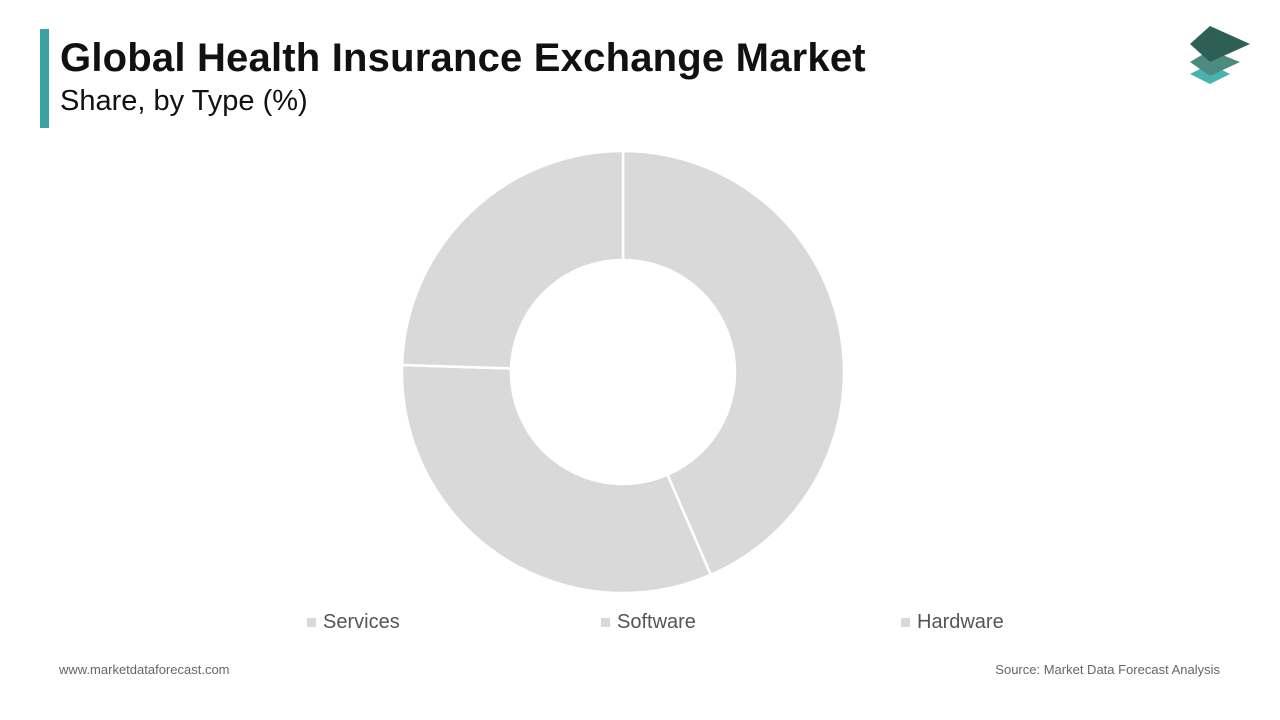 The height and width of the screenshot is (720, 1280). Describe the element at coordinates (44, 78) in the screenshot. I see `title-accent-bar` at that location.